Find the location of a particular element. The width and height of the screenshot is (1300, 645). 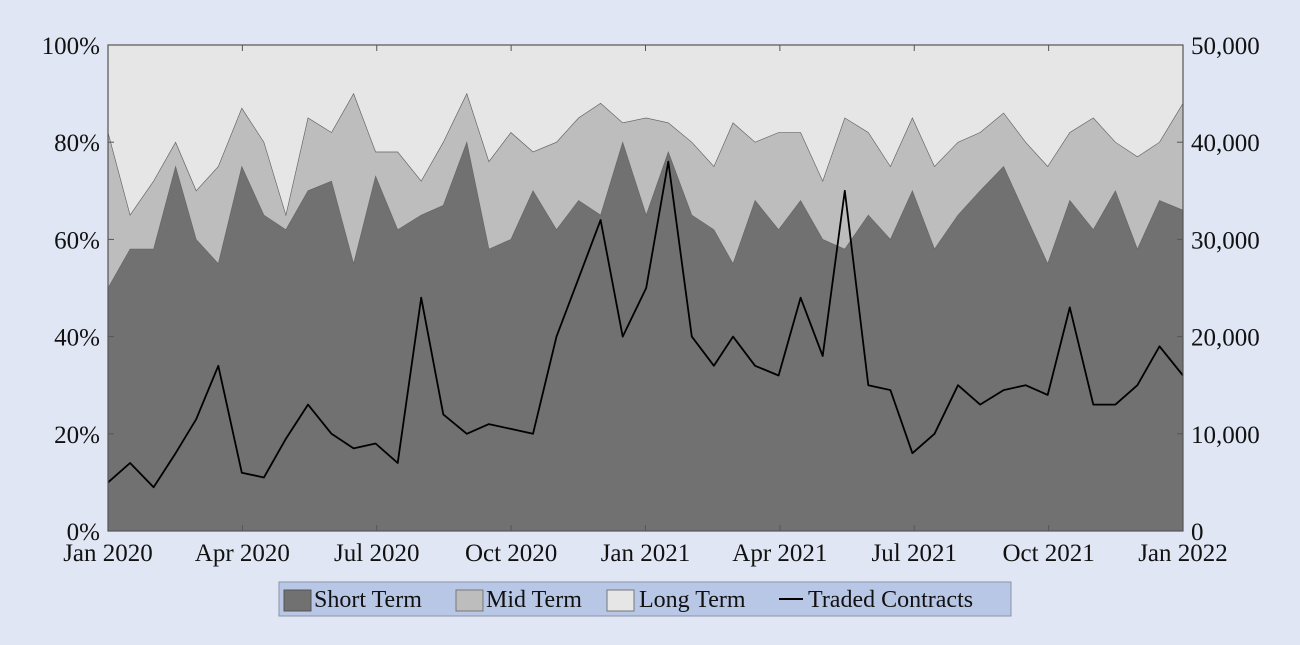

y-right-tick-label: 0 is located at coordinates (1197, 532).